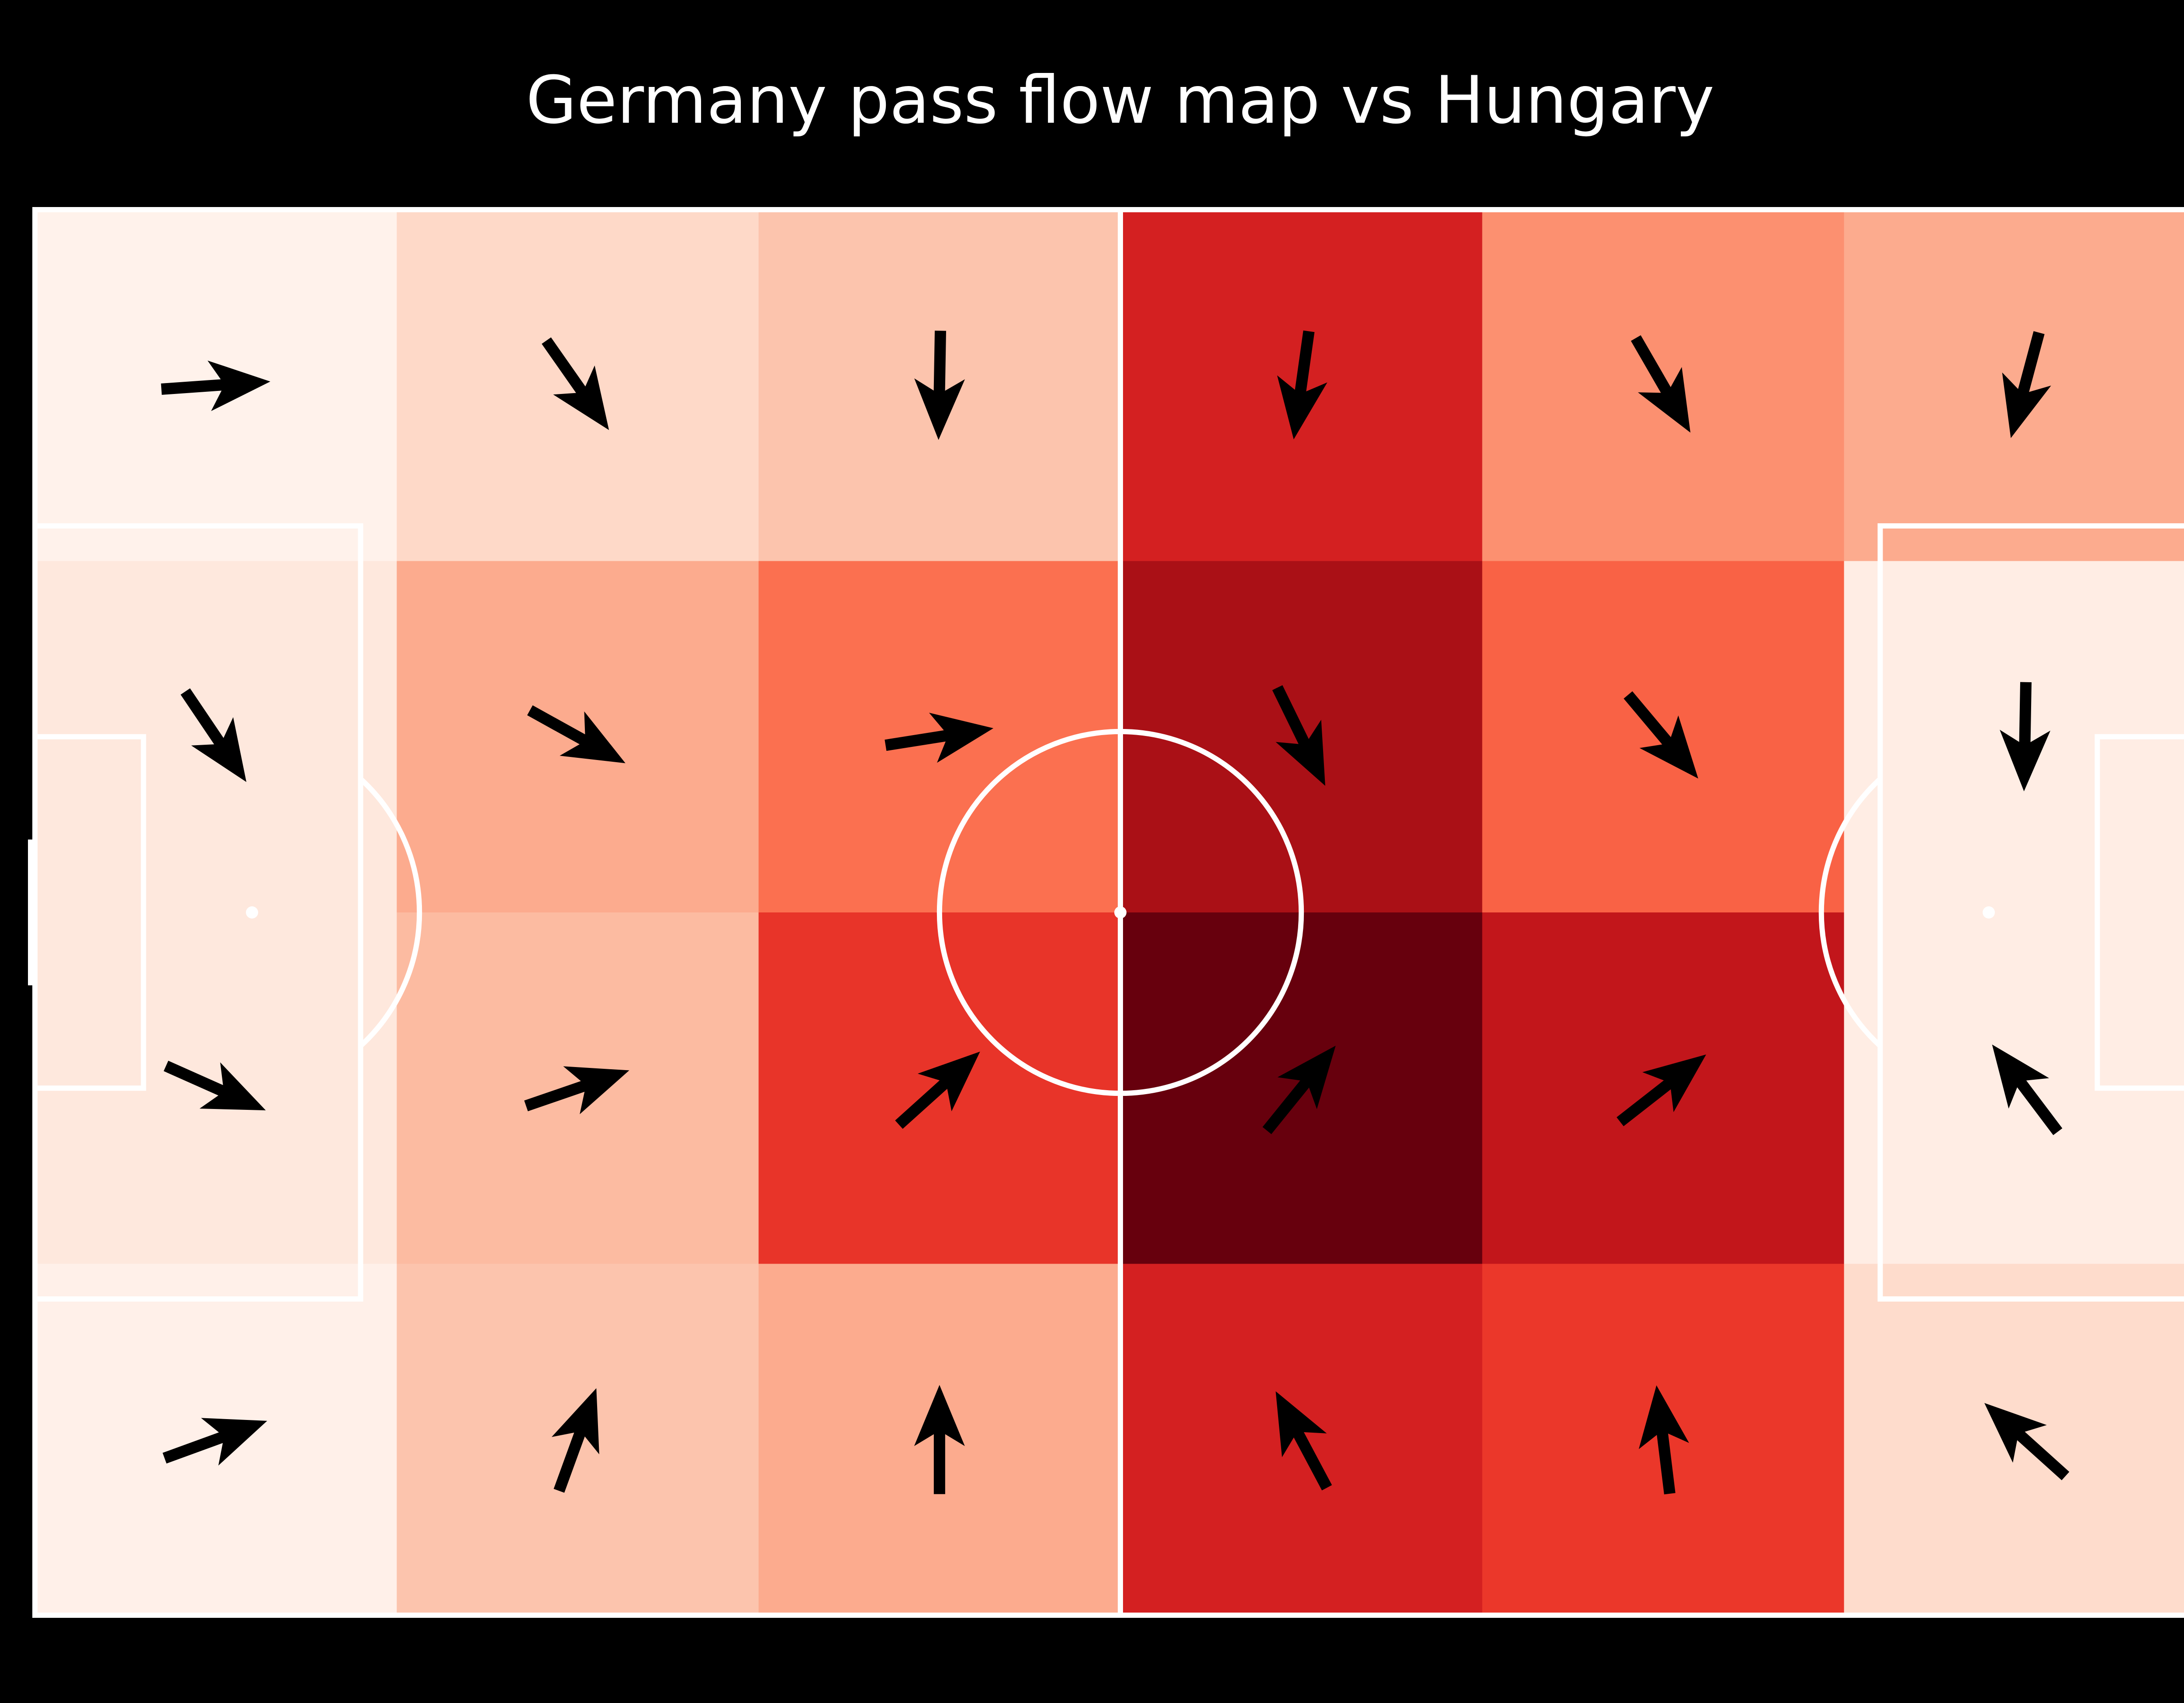 The width and height of the screenshot is (2184, 1703). I want to click on right-penalty-spot, so click(1989, 913).